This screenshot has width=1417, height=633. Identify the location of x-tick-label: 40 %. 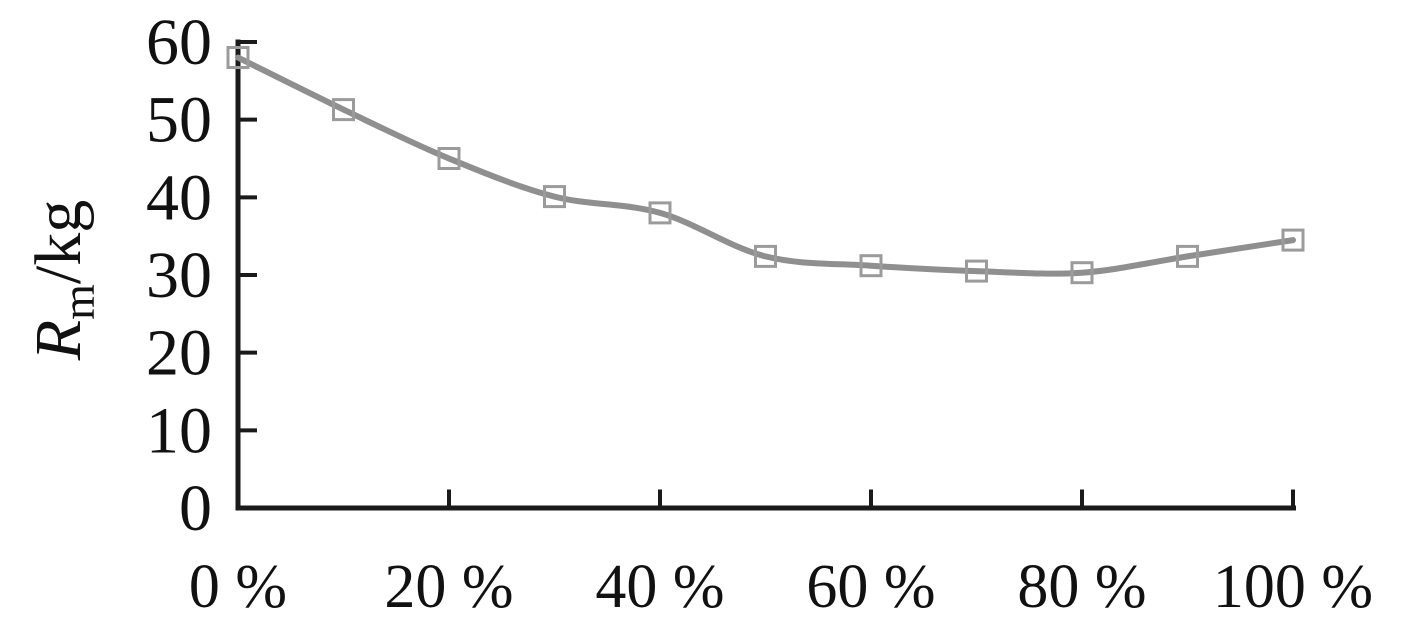
(659, 587).